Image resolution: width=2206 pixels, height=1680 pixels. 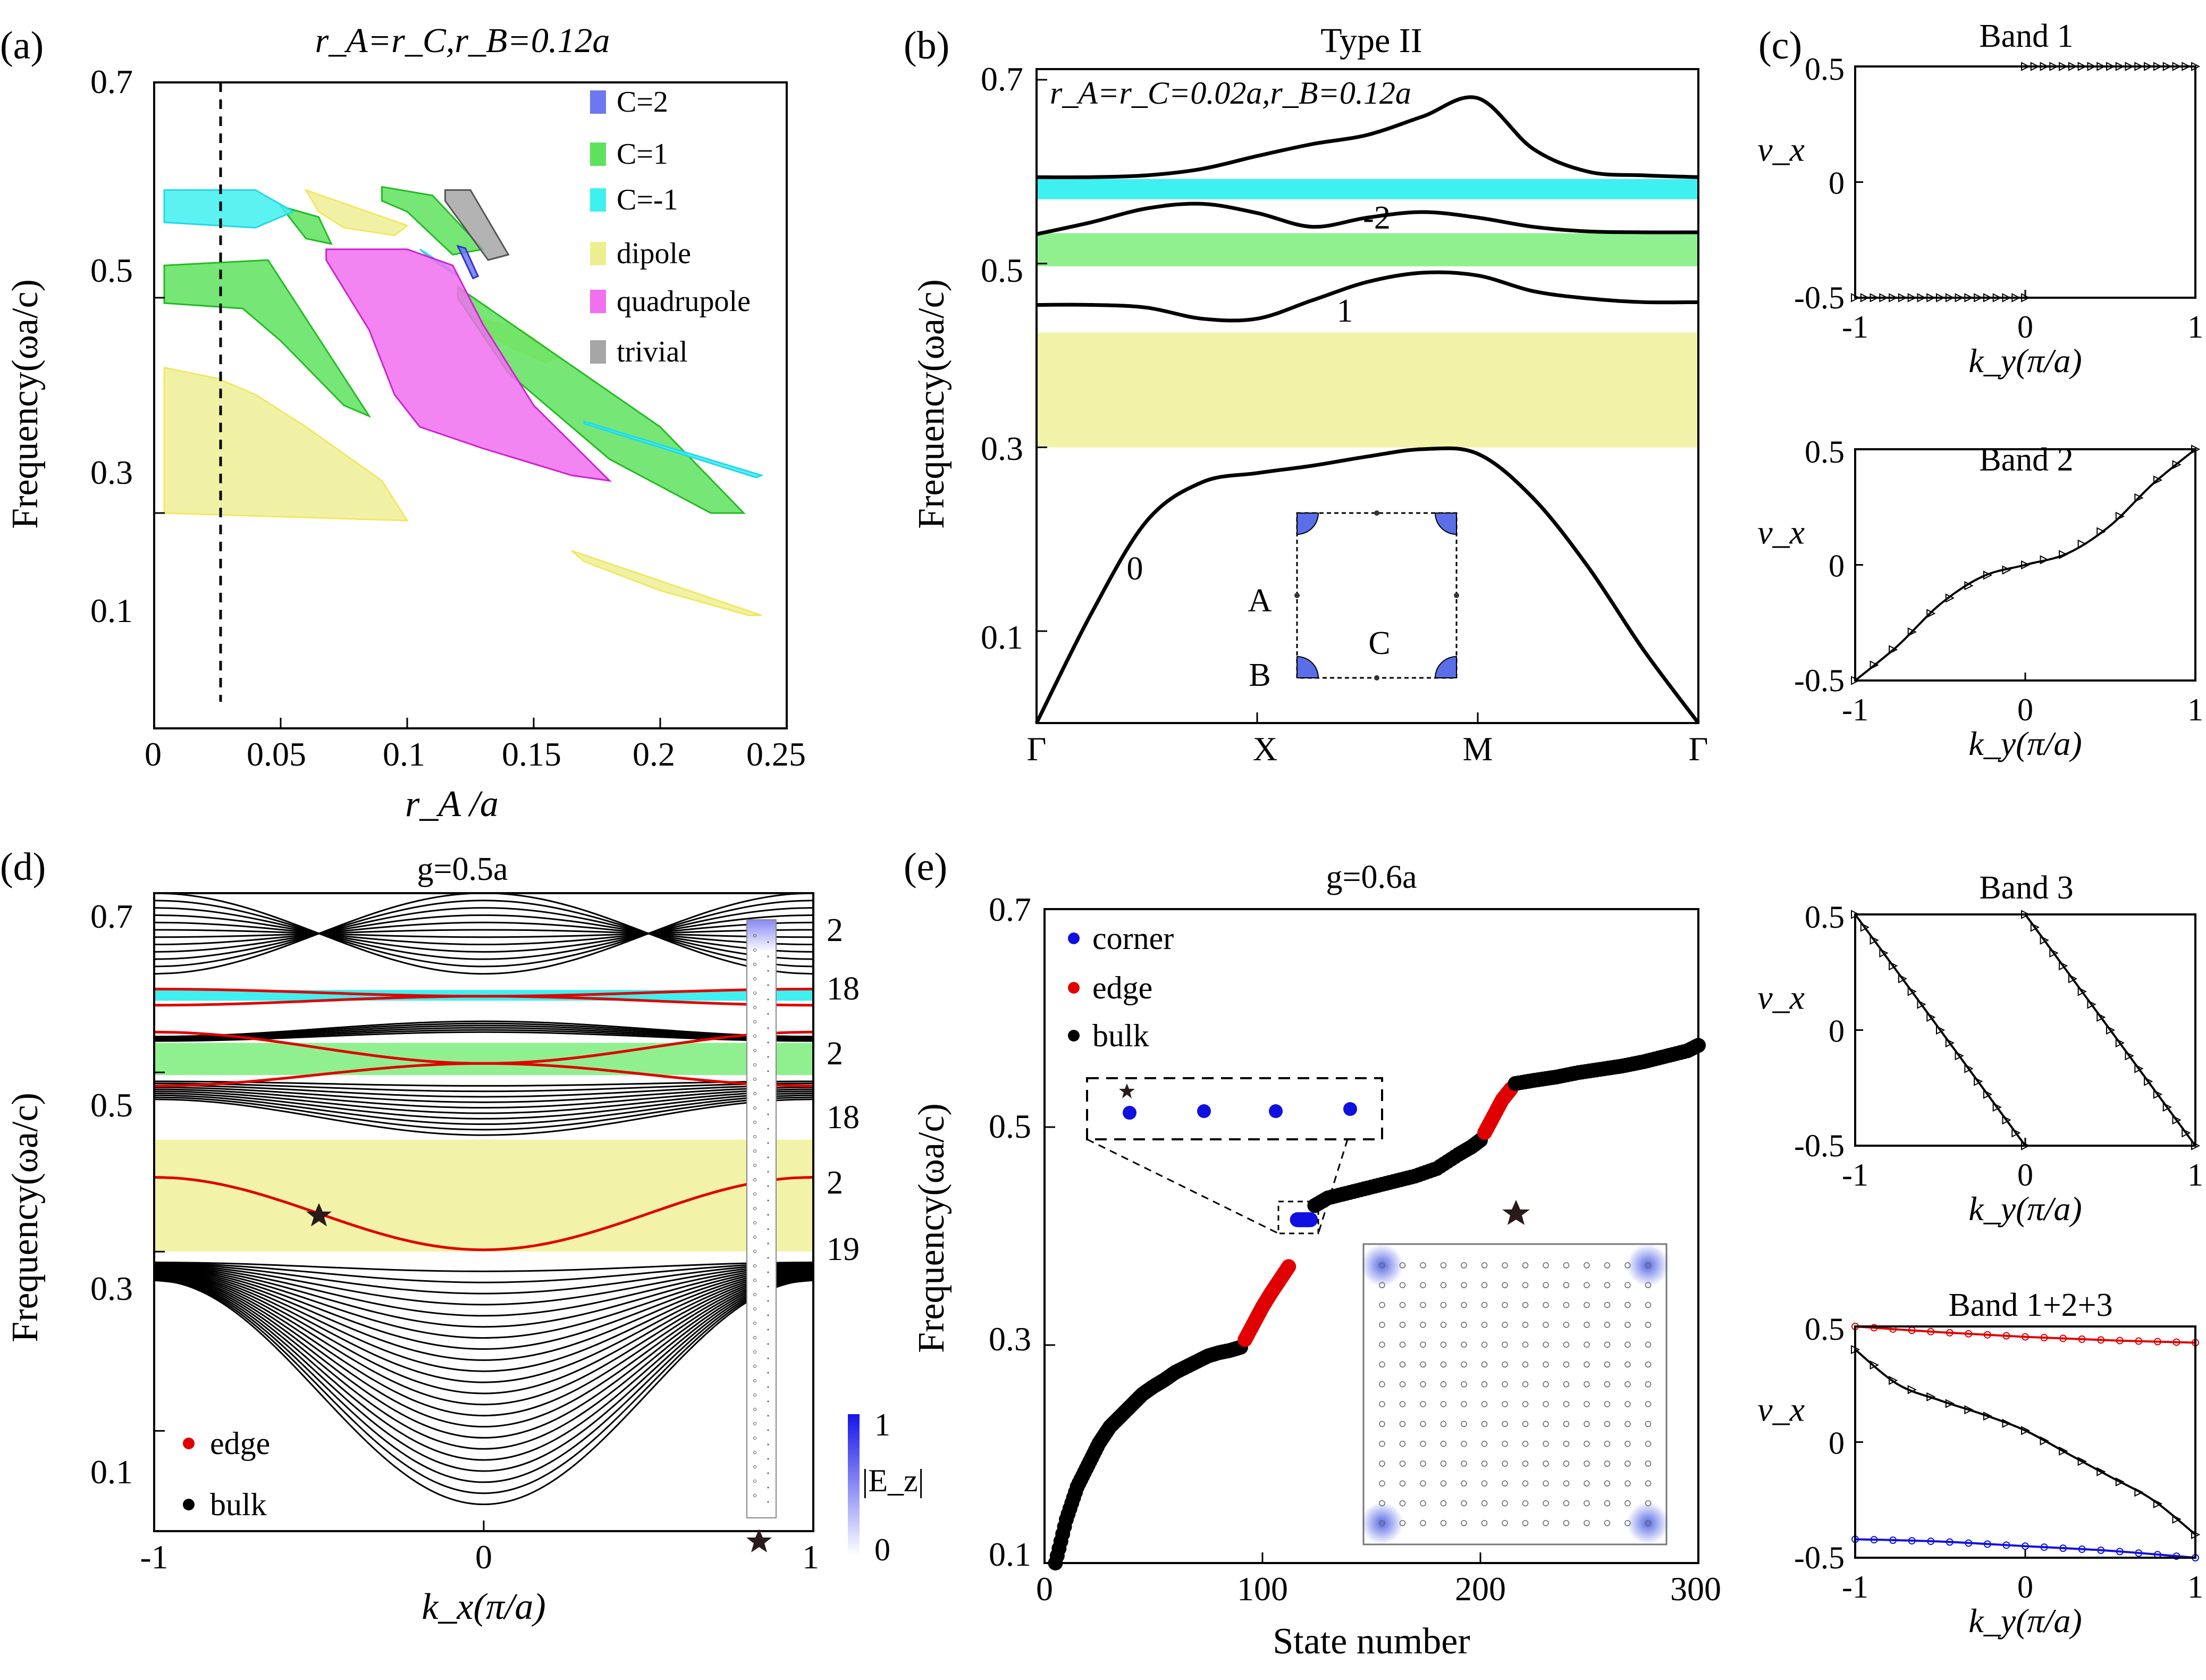 I want to click on panel-c-1-ytick-1: 0, so click(x=1837, y=183).